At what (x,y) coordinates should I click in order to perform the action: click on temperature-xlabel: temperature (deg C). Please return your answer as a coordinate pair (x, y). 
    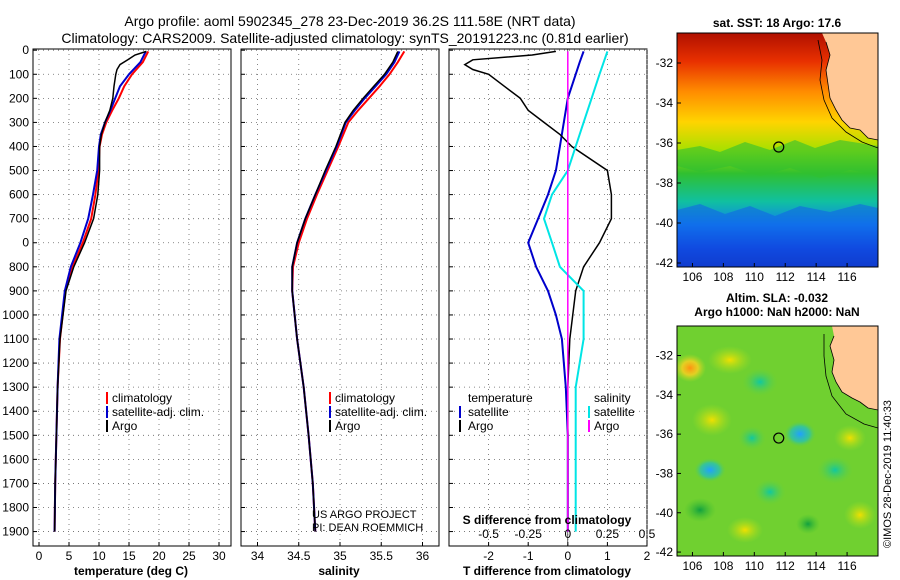
    Looking at the image, I should click on (131, 571).